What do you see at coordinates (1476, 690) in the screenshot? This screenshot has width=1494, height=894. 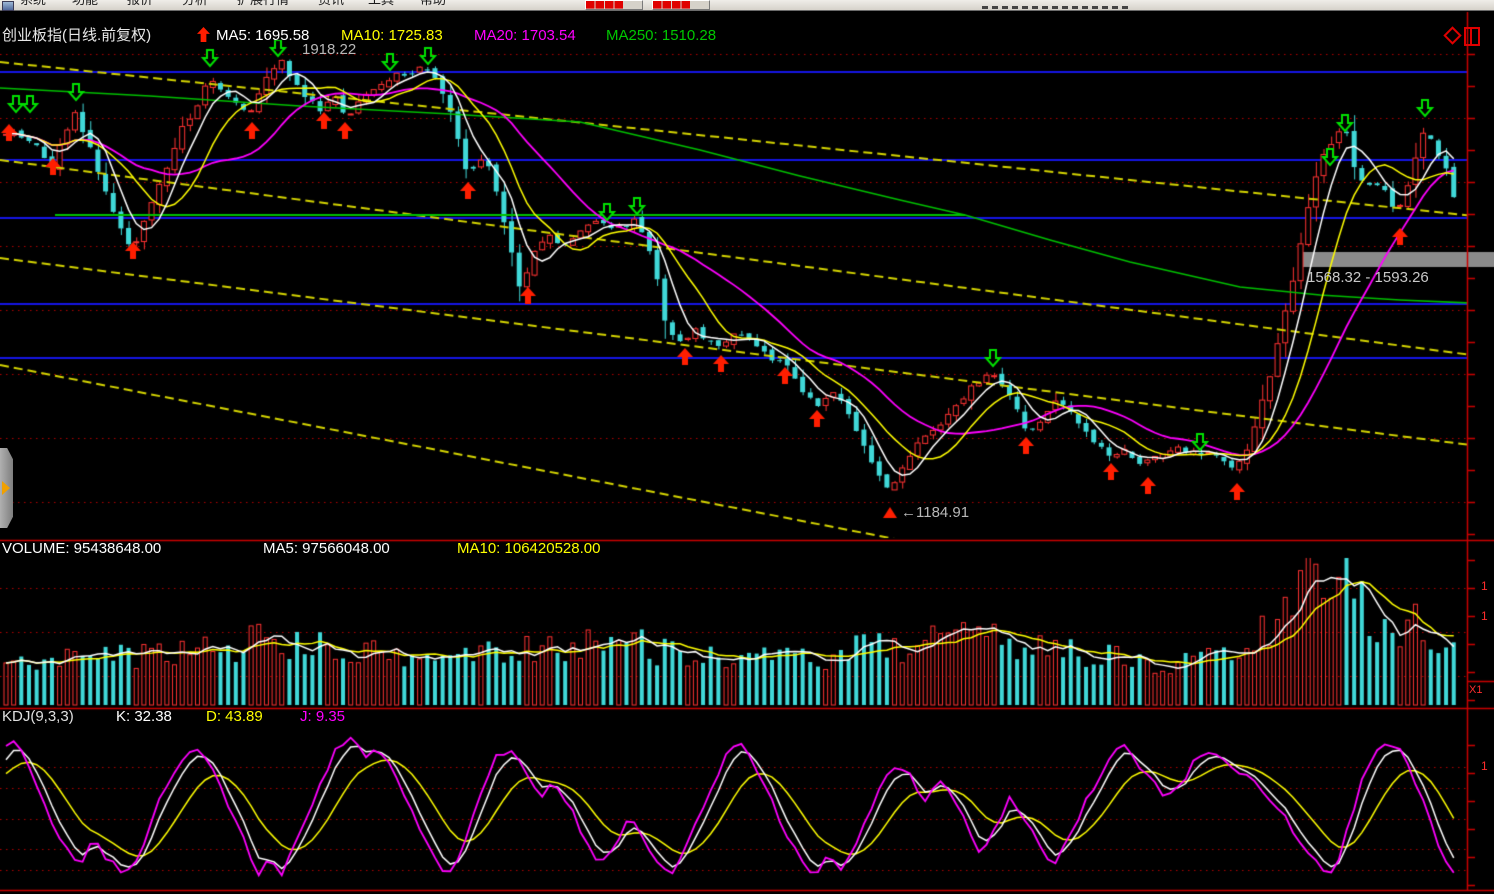 I see `volume-scale-label: X1` at bounding box center [1476, 690].